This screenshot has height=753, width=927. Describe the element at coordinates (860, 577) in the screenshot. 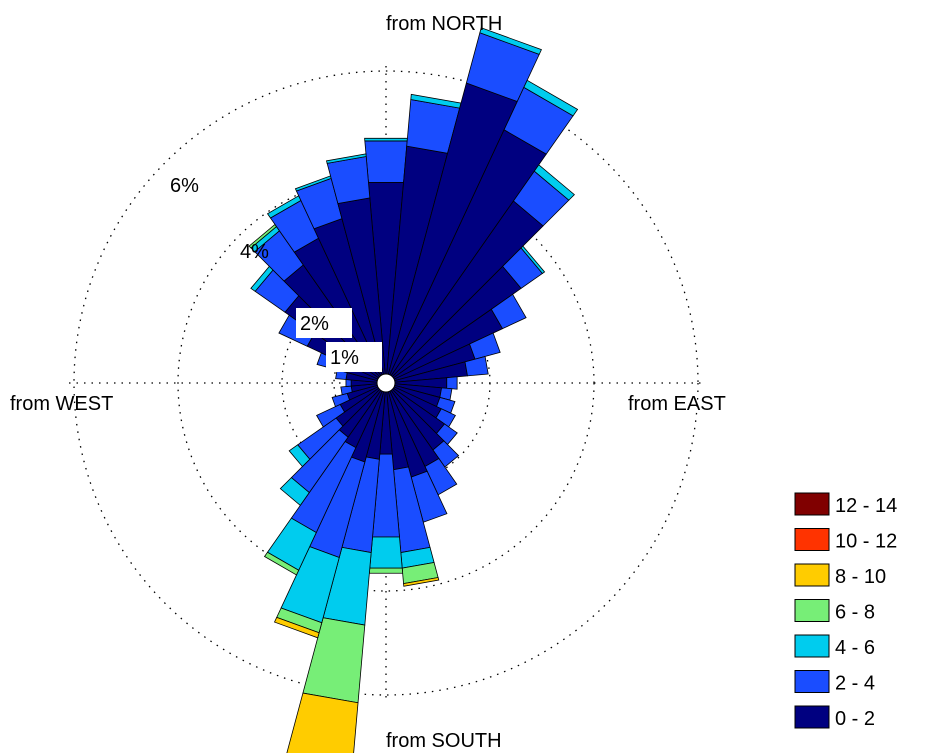

I see `legend-label: 8 - 10` at that location.